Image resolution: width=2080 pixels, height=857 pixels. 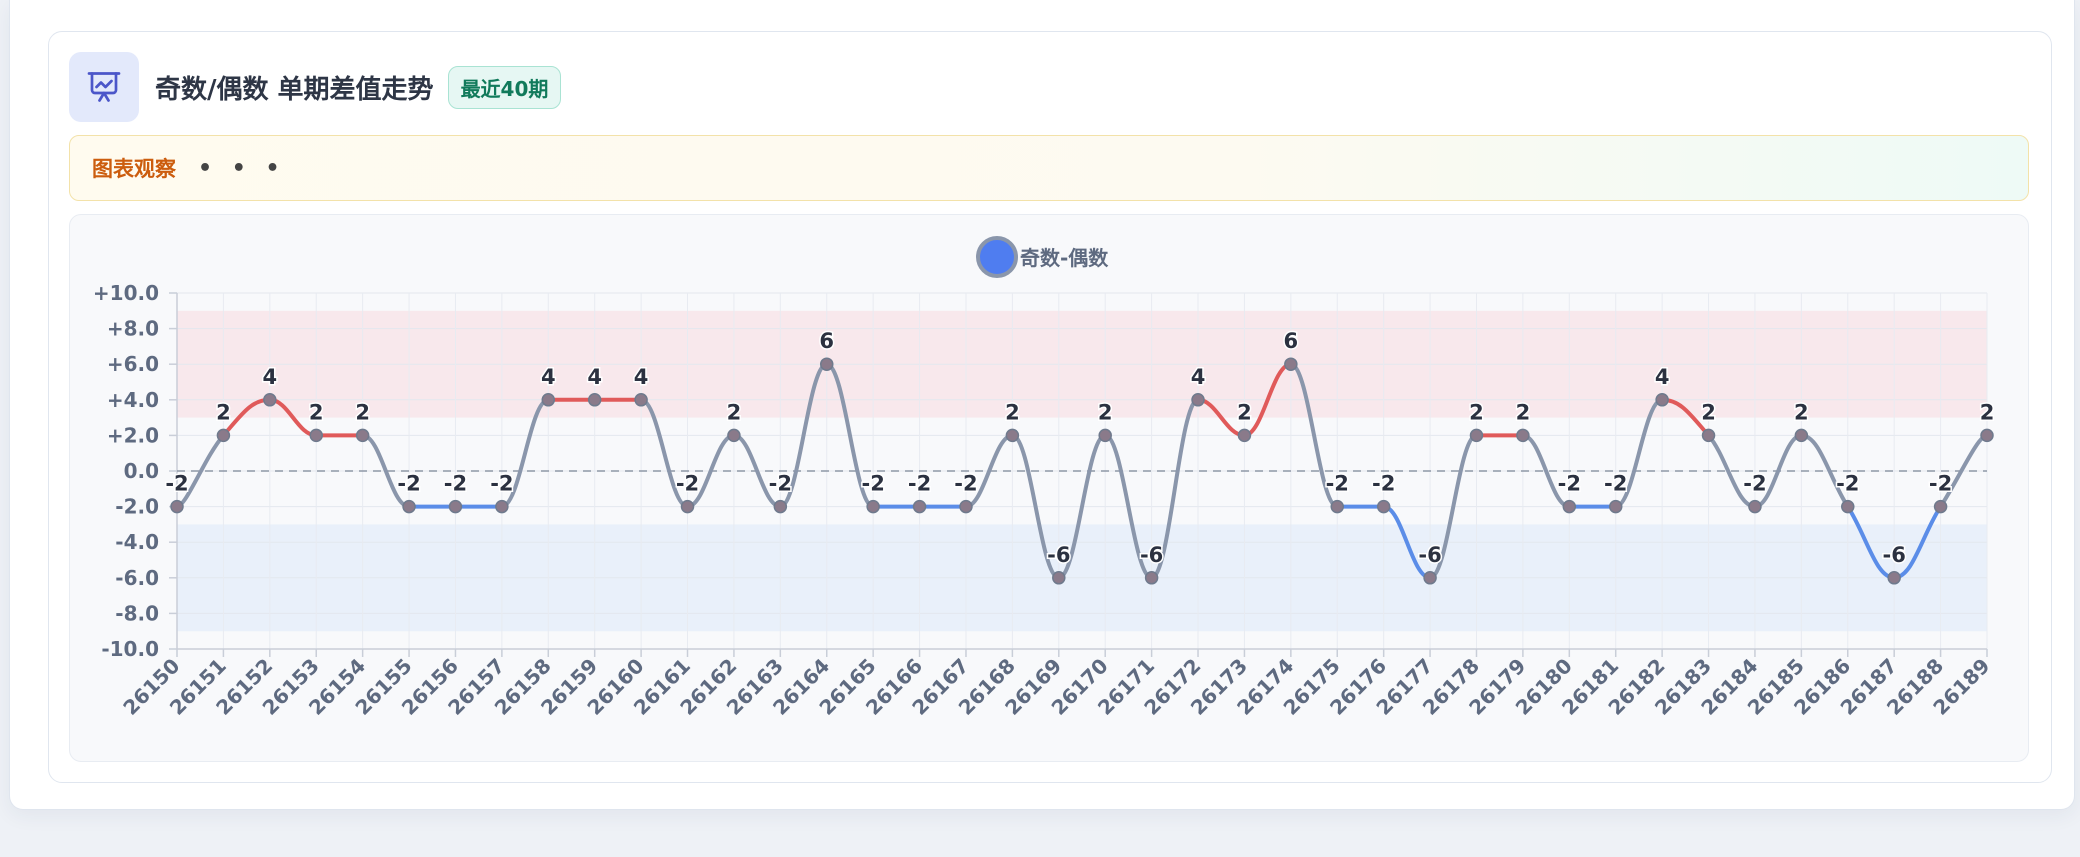 I want to click on y-tick-label: +2.0, so click(x=133, y=435).